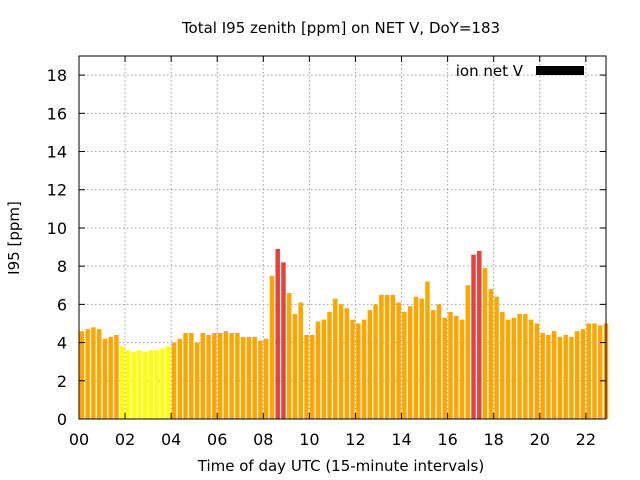 The width and height of the screenshot is (640, 480). I want to click on x-tick-label: 10, so click(309, 439).